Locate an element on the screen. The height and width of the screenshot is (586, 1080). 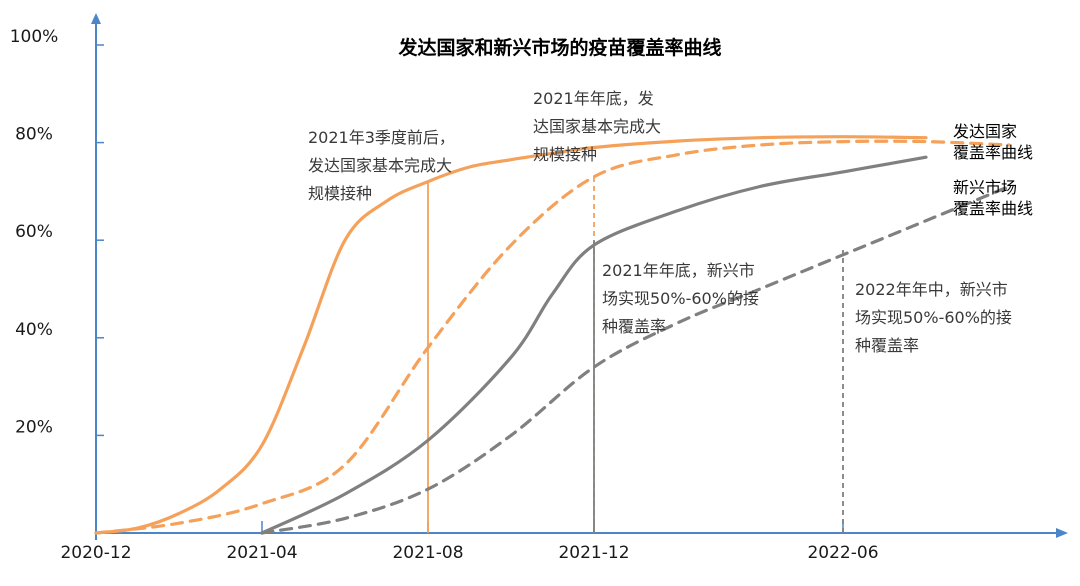
legend-line: 新兴市场 is located at coordinates (985, 187).